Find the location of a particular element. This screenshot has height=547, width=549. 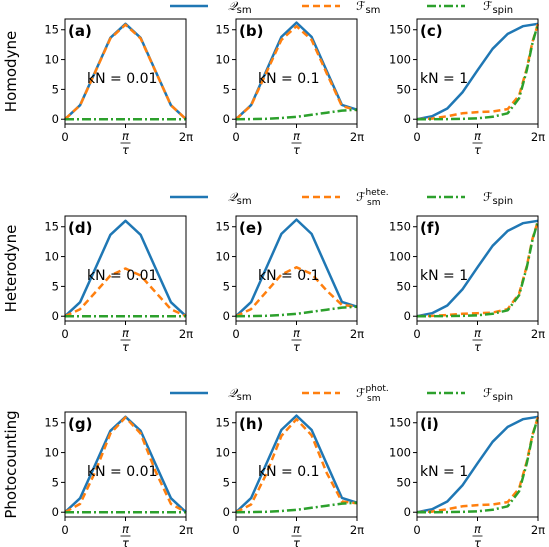

panel-label: (f) is located at coordinates (430, 228).